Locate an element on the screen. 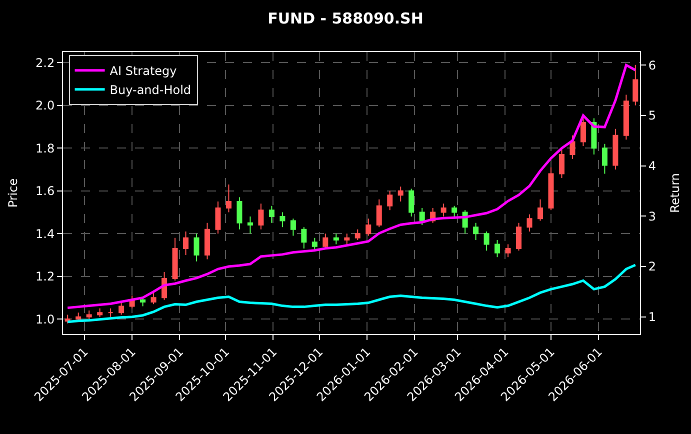 This screenshot has height=434, width=691. y-tick-label: 2.2 is located at coordinates (45, 63).